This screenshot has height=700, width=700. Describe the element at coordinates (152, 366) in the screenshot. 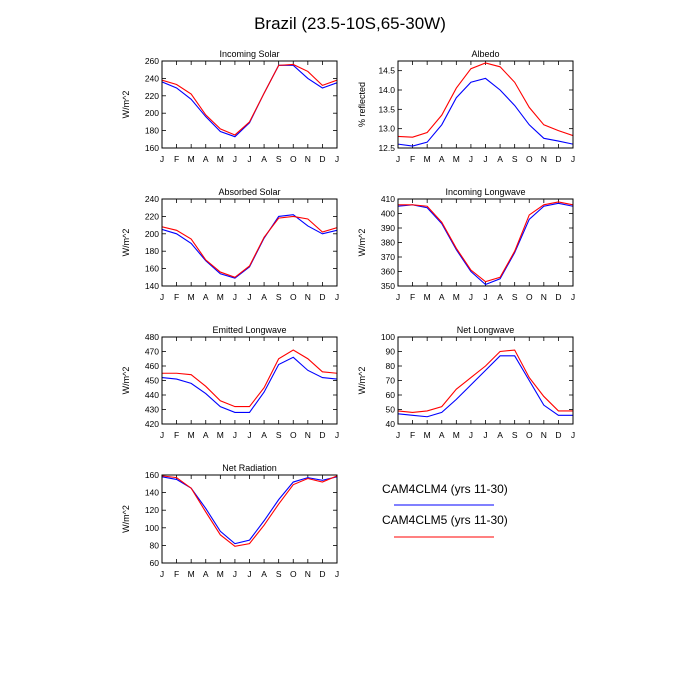

I see `y-tick-label: 460` at that location.